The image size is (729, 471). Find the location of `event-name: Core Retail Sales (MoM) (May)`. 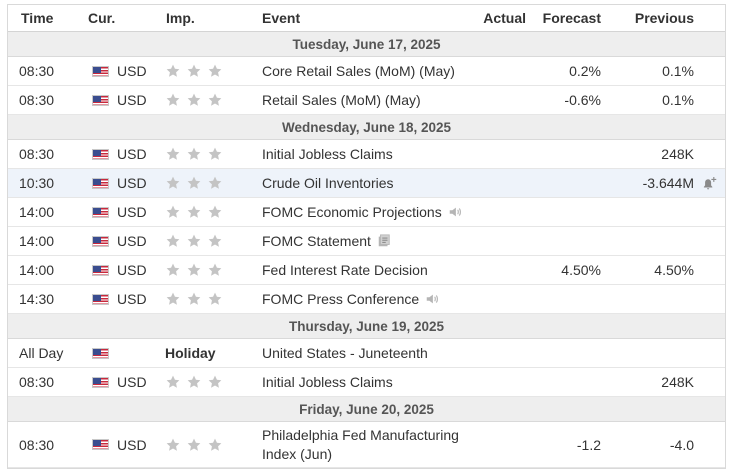

event-name: Core Retail Sales (MoM) (May) is located at coordinates (357, 71).